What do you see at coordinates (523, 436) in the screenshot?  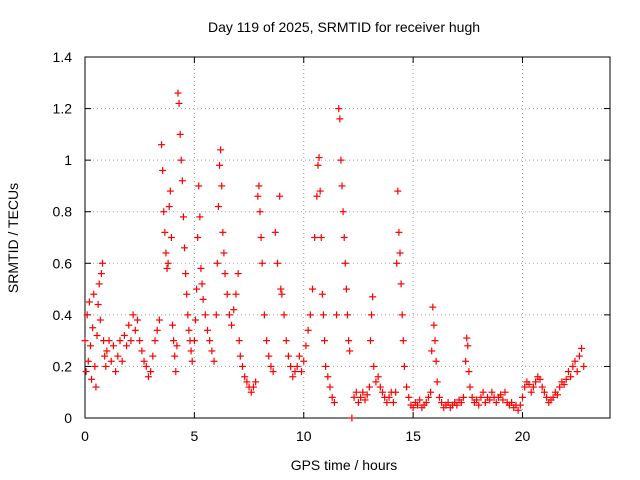 I see `x-tick-label: 20` at bounding box center [523, 436].